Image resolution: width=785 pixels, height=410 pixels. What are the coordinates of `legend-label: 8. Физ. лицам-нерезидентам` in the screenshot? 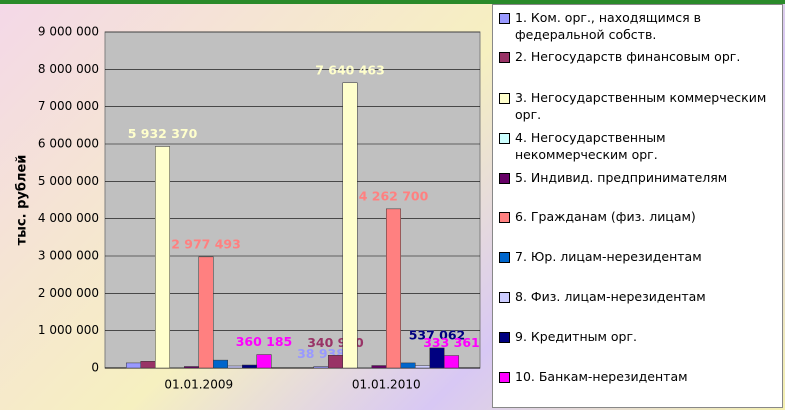 It's located at (610, 296).